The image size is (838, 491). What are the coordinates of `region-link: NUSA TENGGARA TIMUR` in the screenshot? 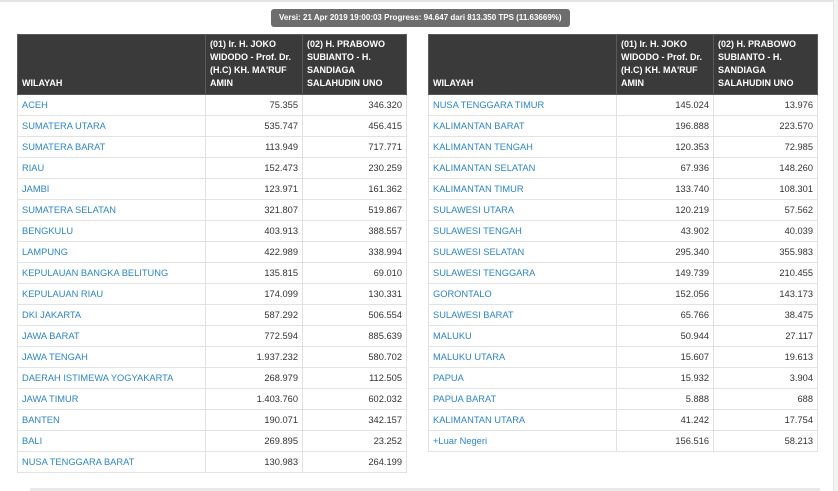 It's located at (522, 105).